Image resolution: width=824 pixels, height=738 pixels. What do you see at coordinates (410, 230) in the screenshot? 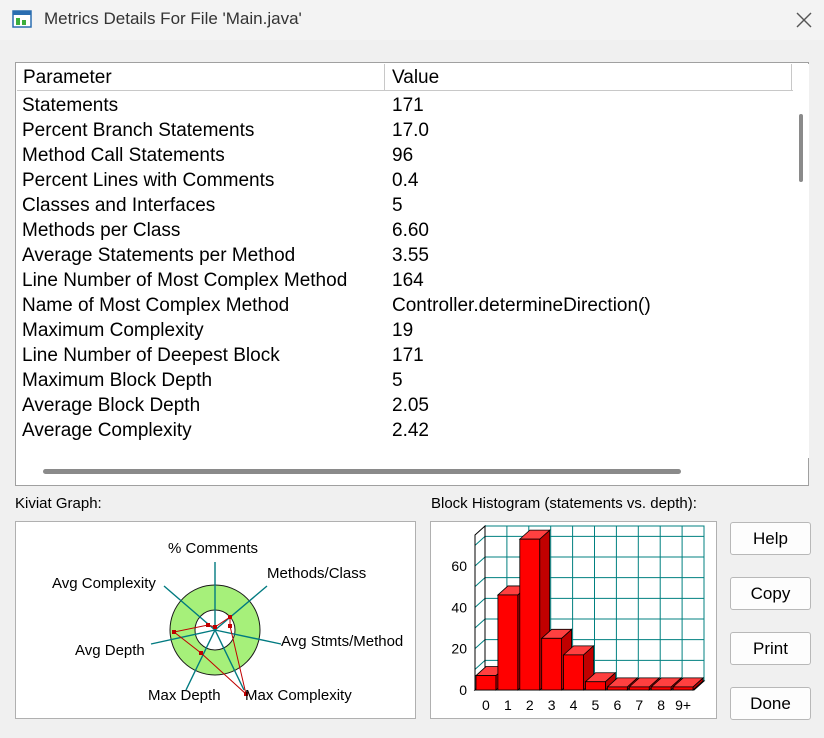
I see `value-cell: 6.60` at bounding box center [410, 230].